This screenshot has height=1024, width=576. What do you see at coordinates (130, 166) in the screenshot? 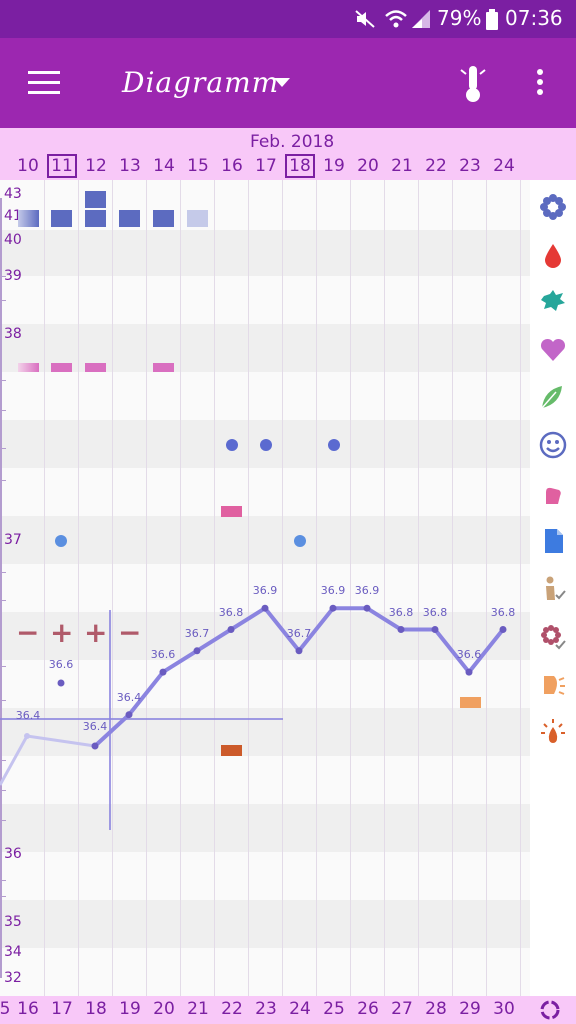
I see `day-label: 13` at bounding box center [130, 166].